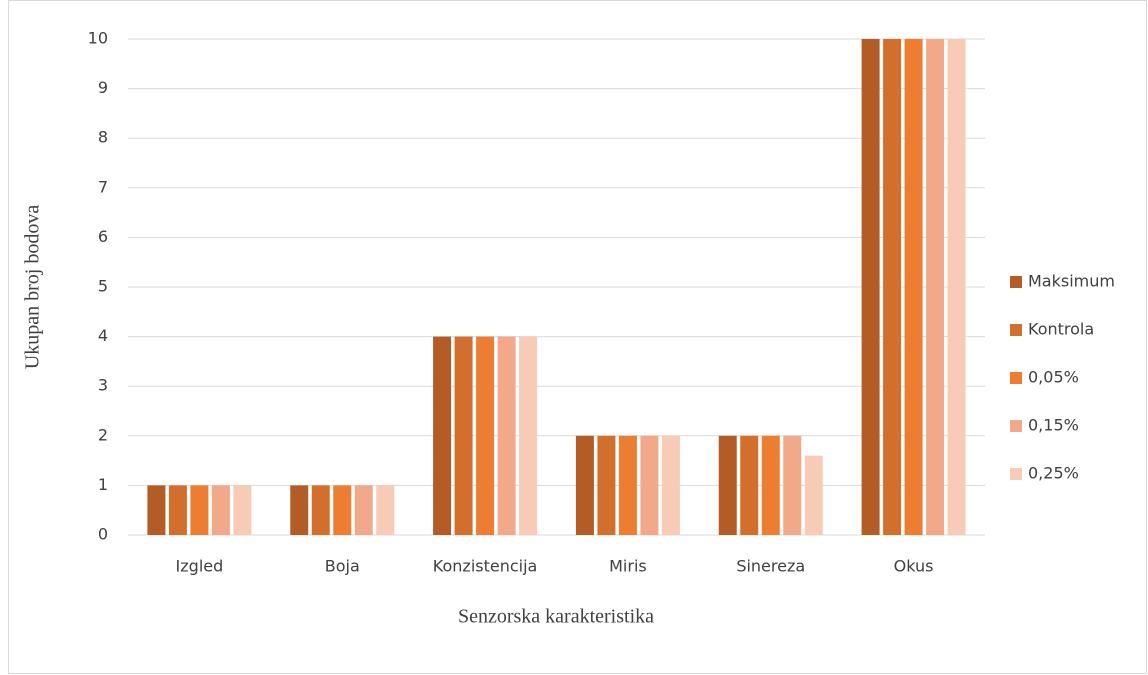 The height and width of the screenshot is (675, 1148). Describe the element at coordinates (1053, 377) in the screenshot. I see `legend-label: 0,05%` at that location.